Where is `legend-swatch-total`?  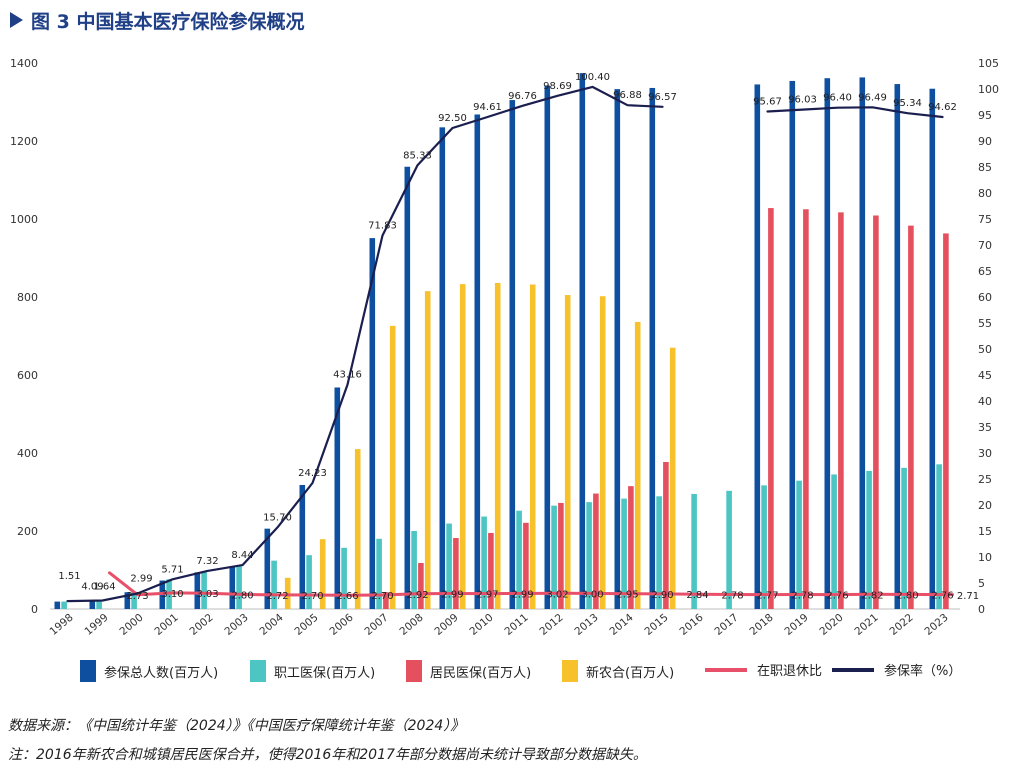
legend-swatch-total is located at coordinates (88, 671).